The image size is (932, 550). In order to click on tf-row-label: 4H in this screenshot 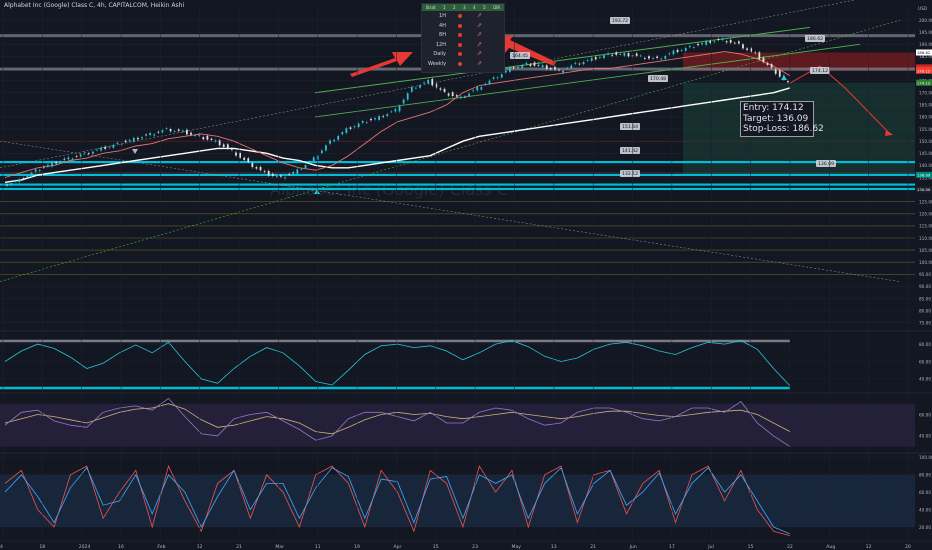, I will do `click(442, 25)`.